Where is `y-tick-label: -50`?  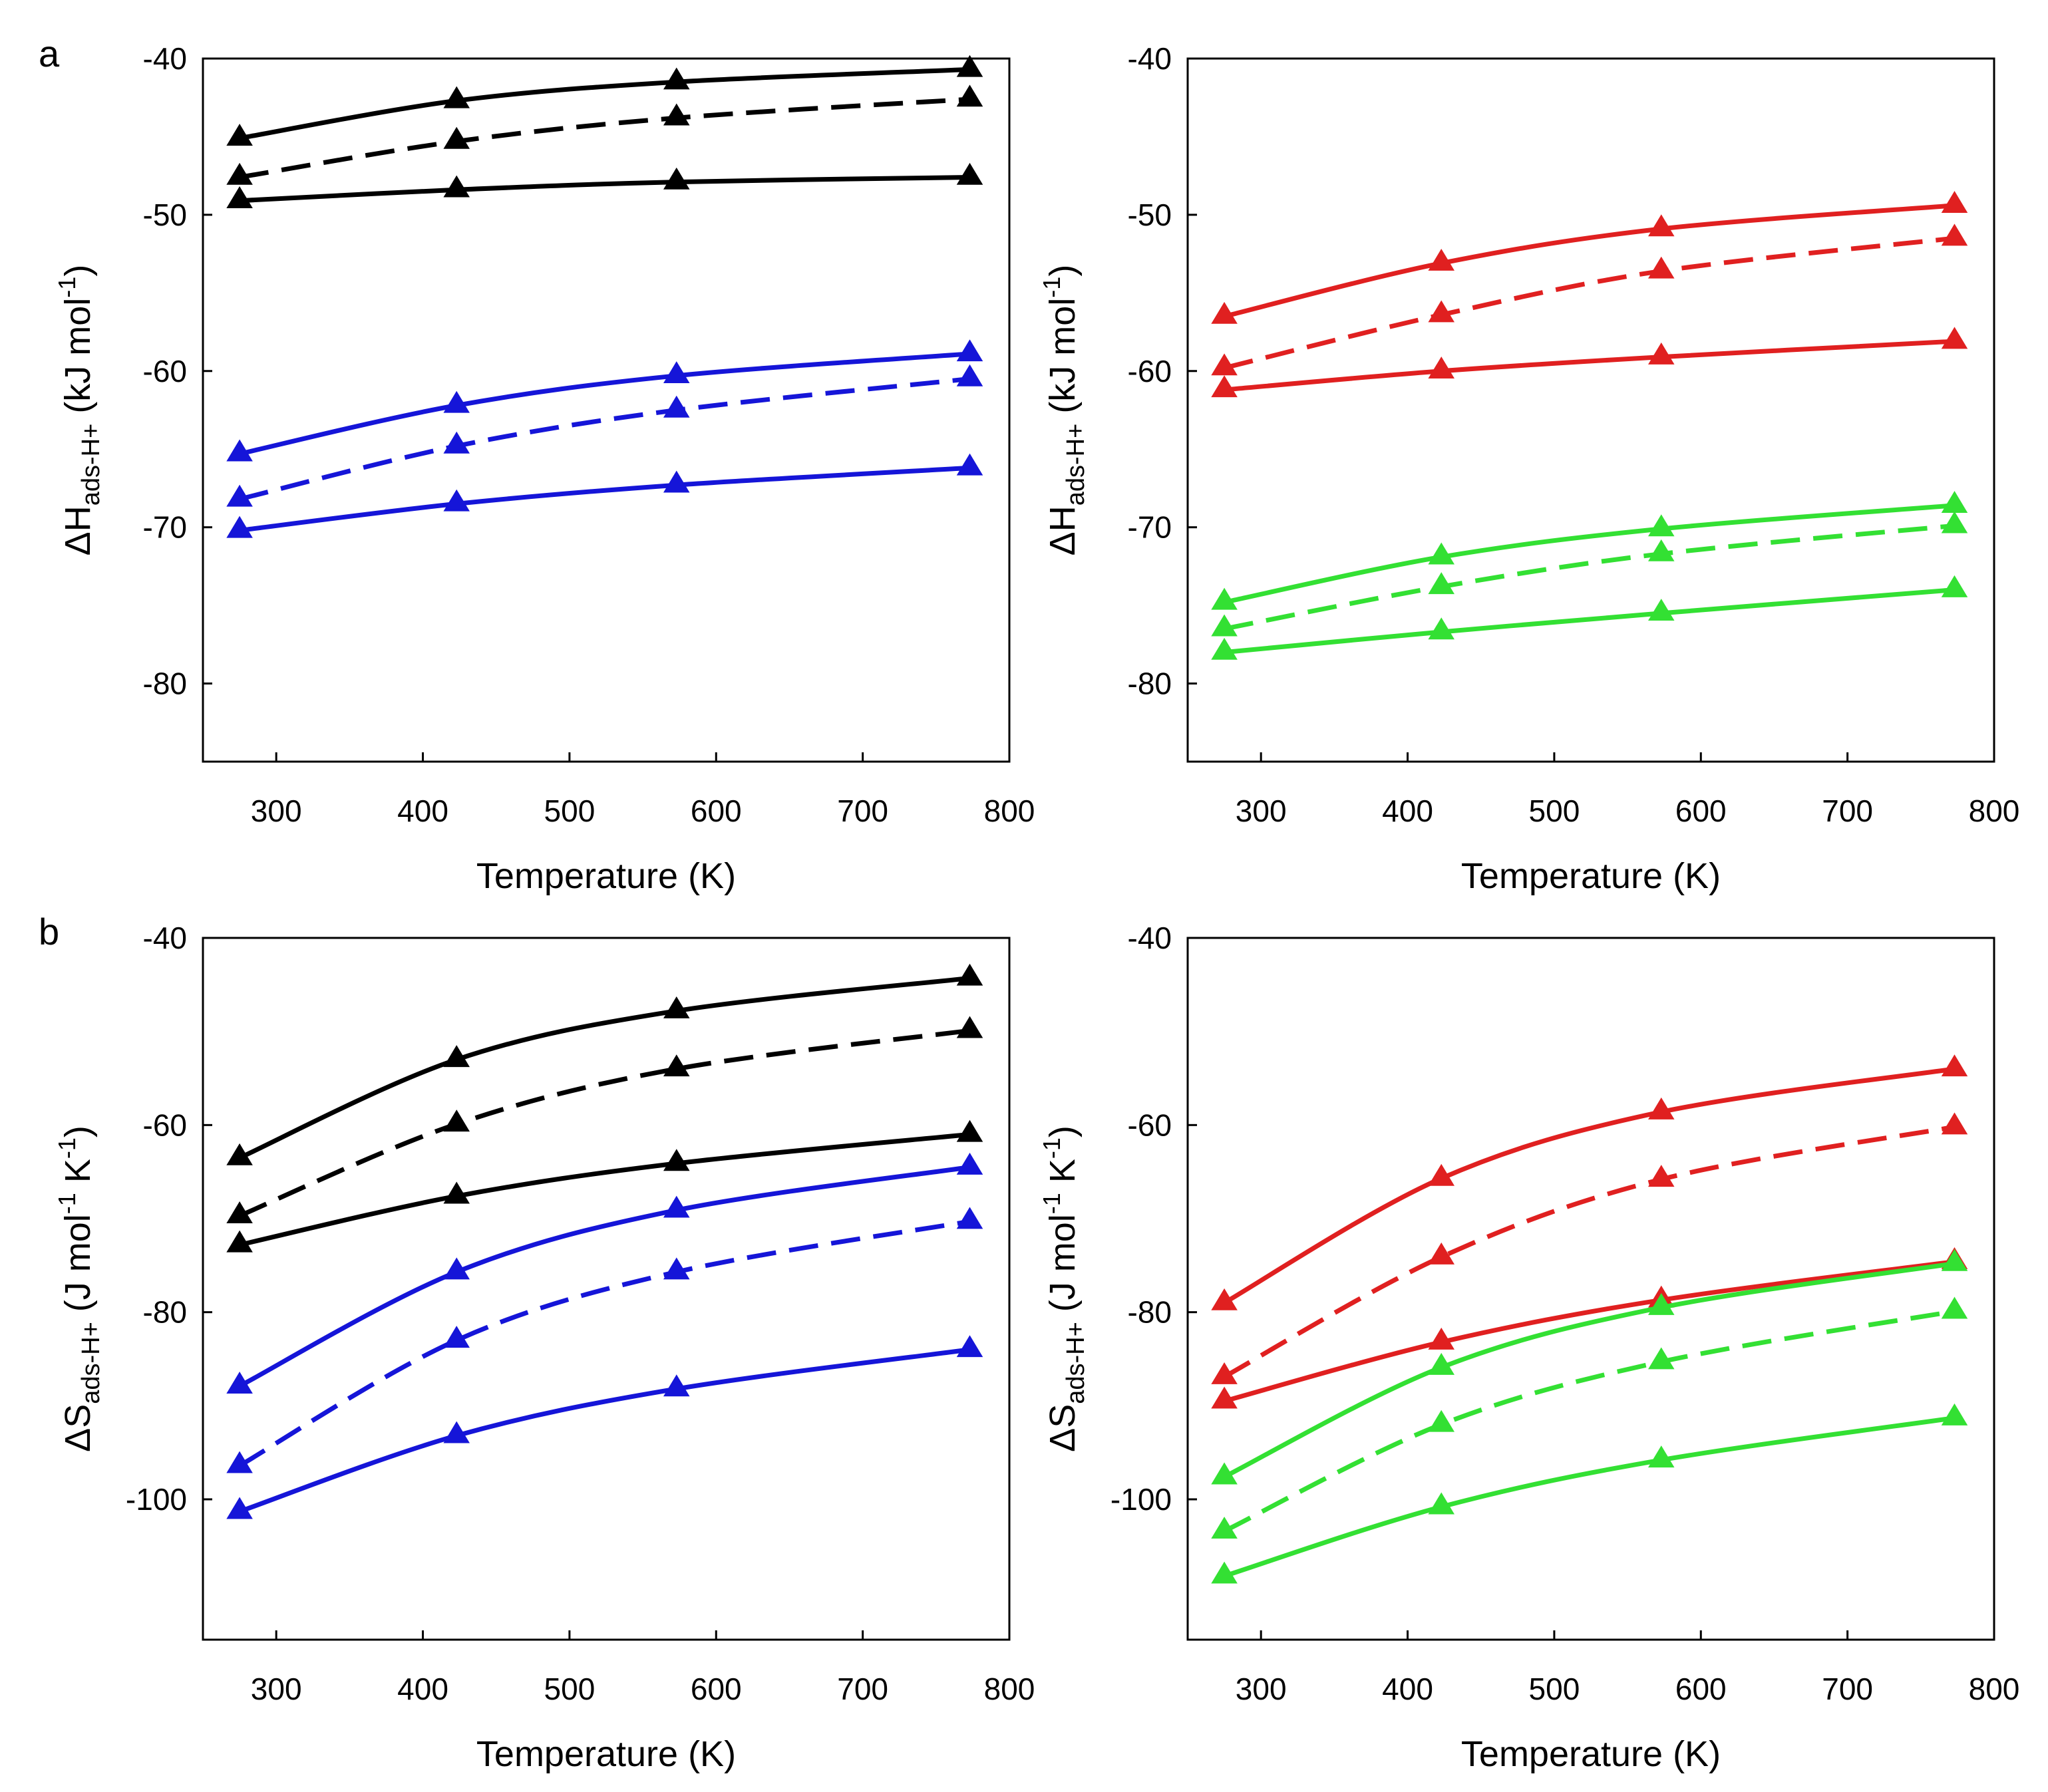
y-tick-label: -50 is located at coordinates (165, 215).